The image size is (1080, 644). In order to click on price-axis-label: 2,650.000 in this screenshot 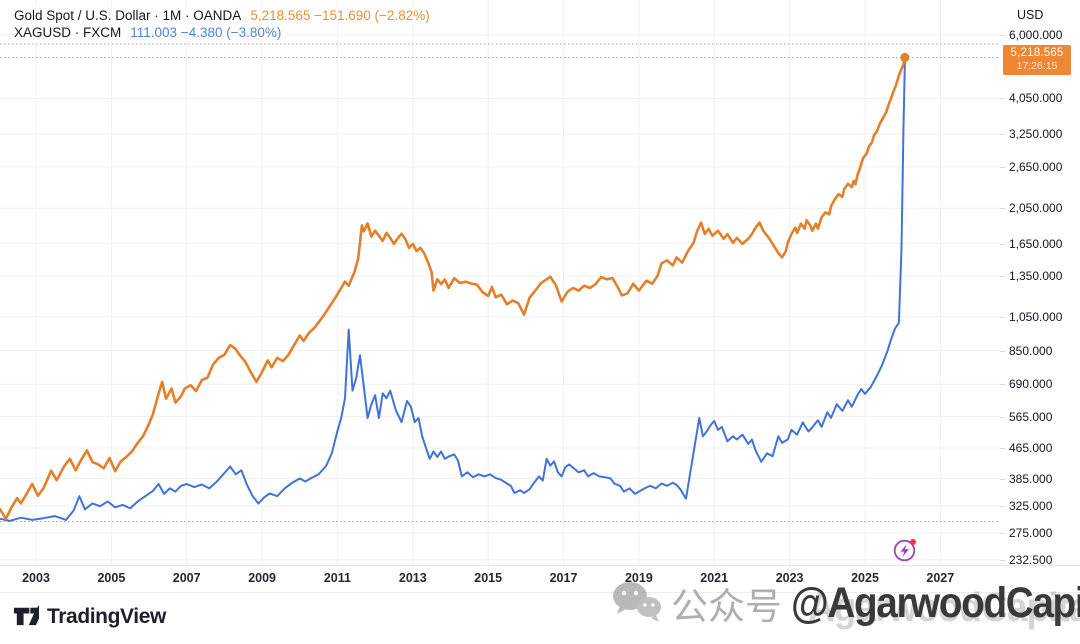, I will do `click(1031, 166)`.